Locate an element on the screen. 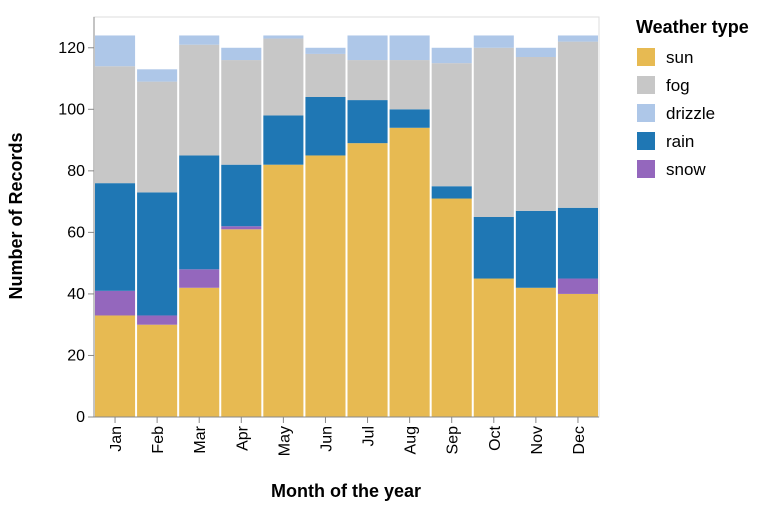 This screenshot has width=778, height=510. y-axis-title: Number of Records is located at coordinates (16, 215).